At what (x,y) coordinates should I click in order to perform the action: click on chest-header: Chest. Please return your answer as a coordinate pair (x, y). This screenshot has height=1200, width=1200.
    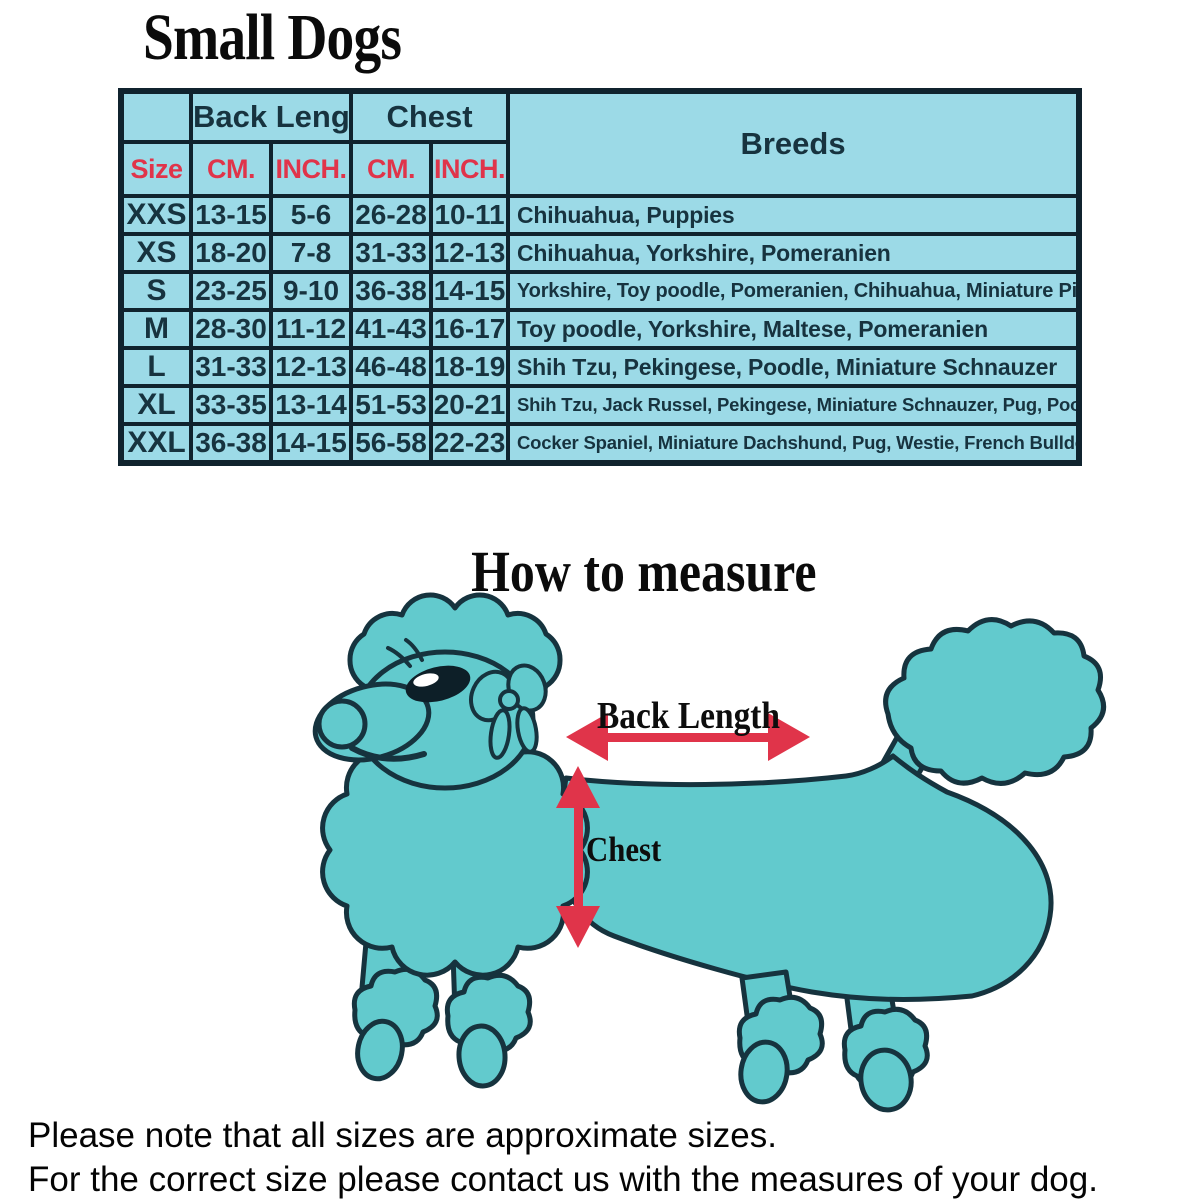
    Looking at the image, I should click on (429, 116).